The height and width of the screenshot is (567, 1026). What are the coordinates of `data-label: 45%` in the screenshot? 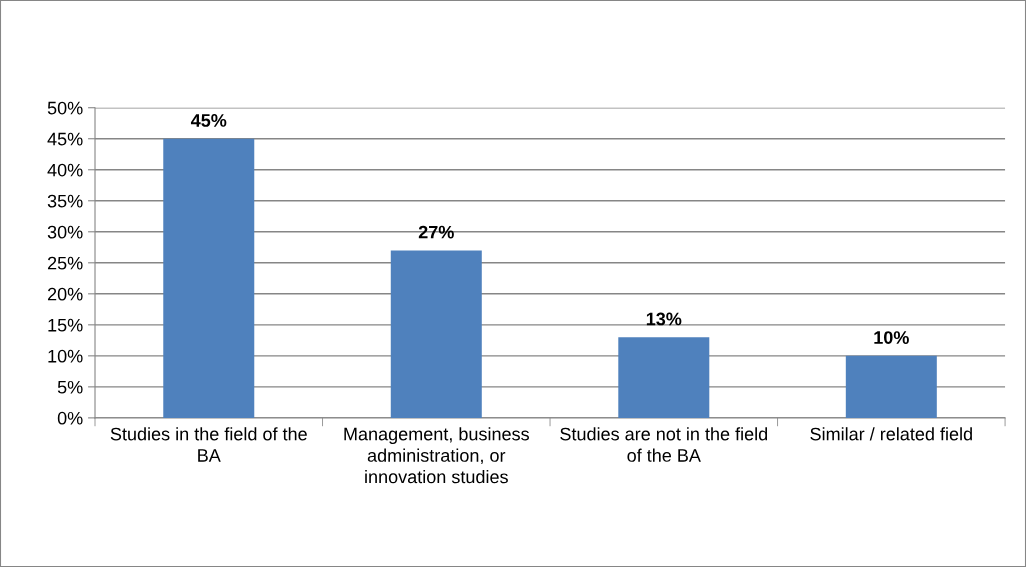 It's located at (208, 120).